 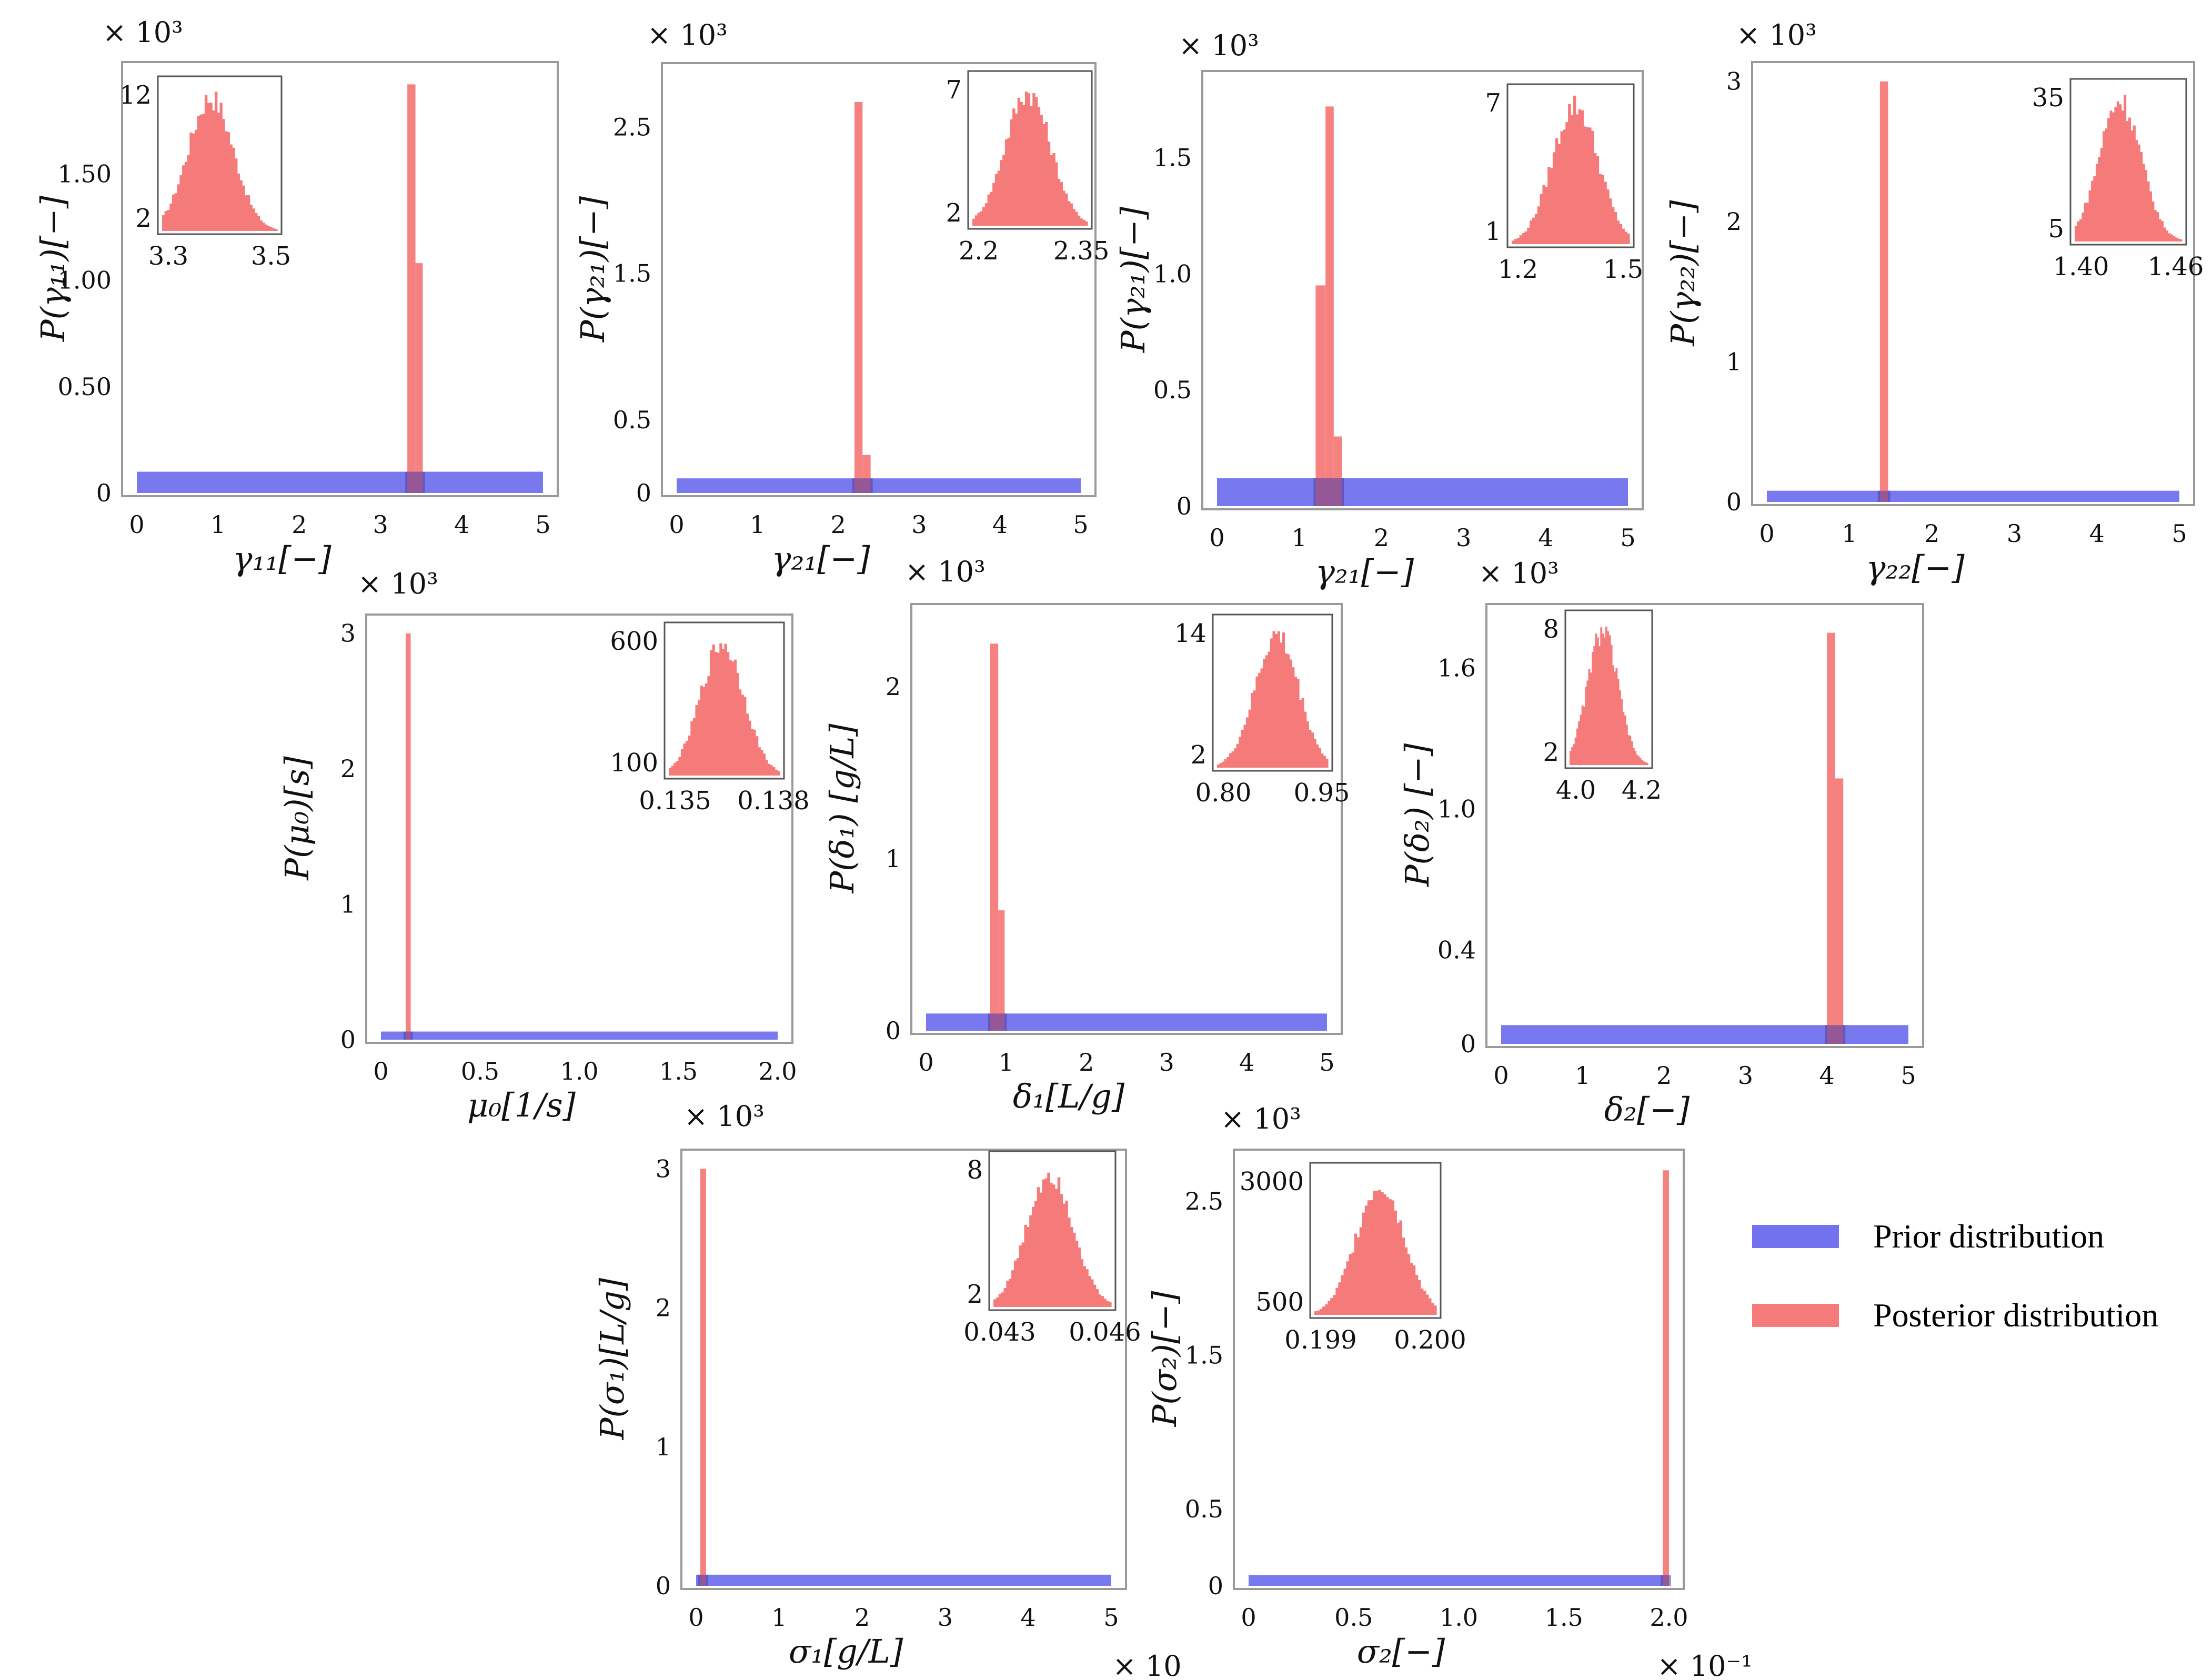 I want to click on inset-g11: 3.3 3.5 2 12, so click(x=205, y=173).